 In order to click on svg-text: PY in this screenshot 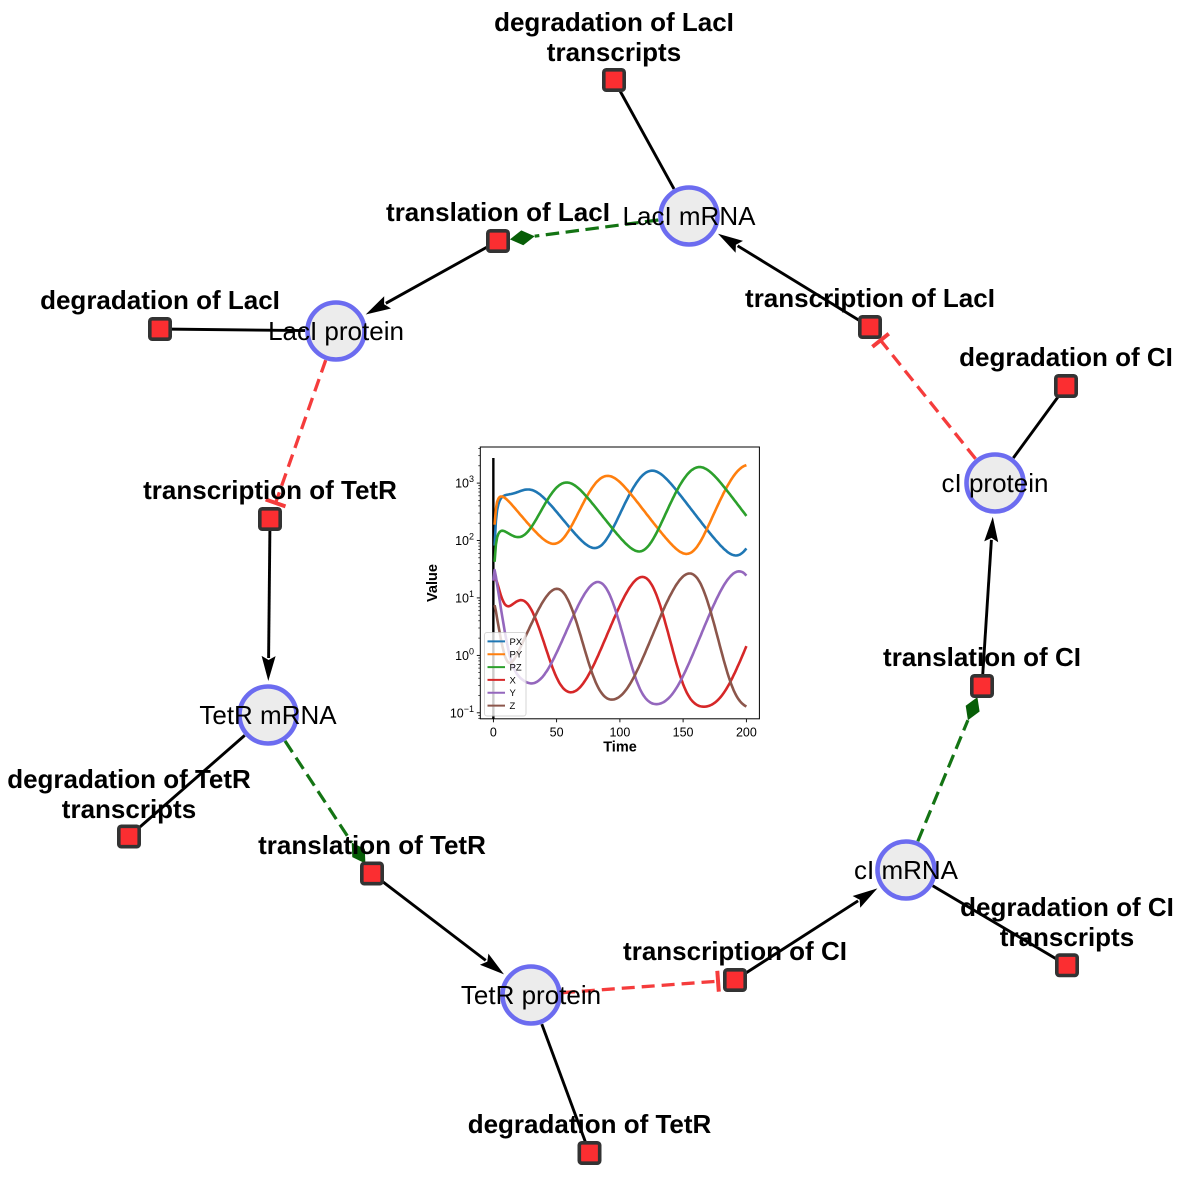, I will do `click(516, 655)`.